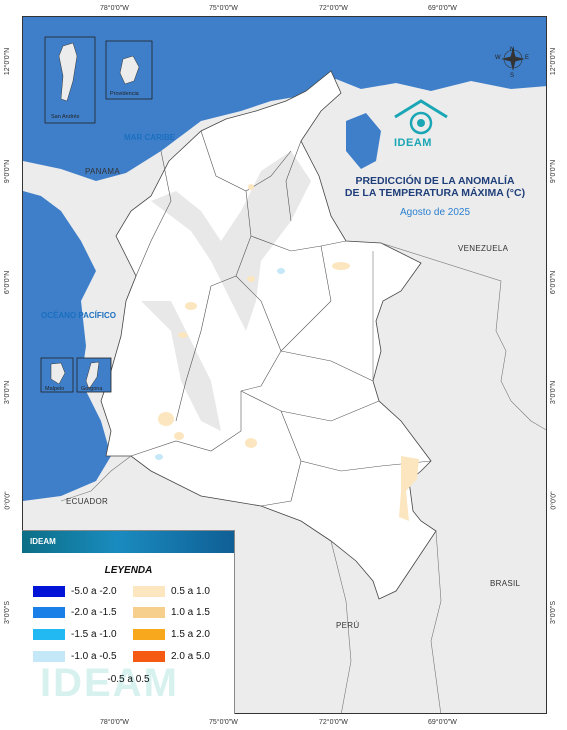  I want to click on logo-text: IDEAM, so click(413, 143).